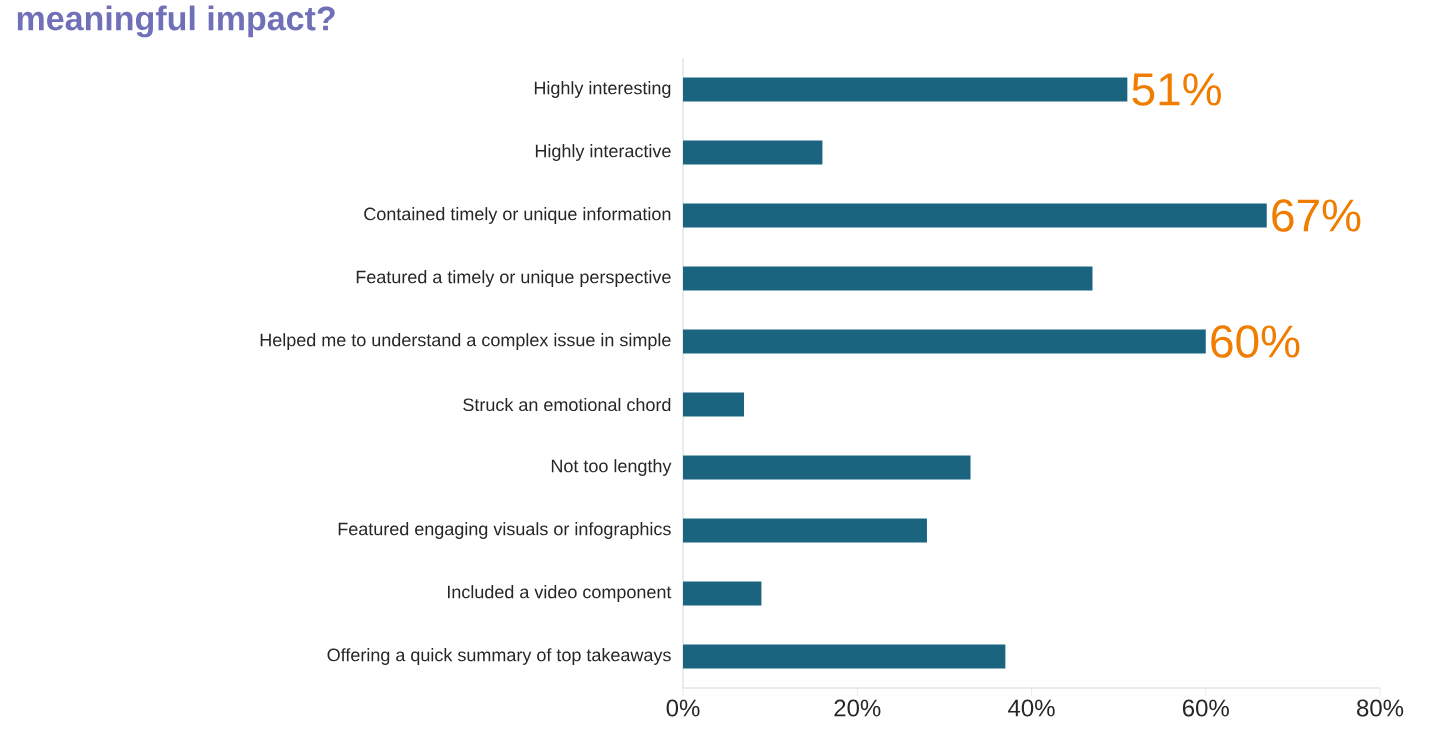 The width and height of the screenshot is (1430, 740). What do you see at coordinates (1176, 89) in the screenshot?
I see `data-label: 51%` at bounding box center [1176, 89].